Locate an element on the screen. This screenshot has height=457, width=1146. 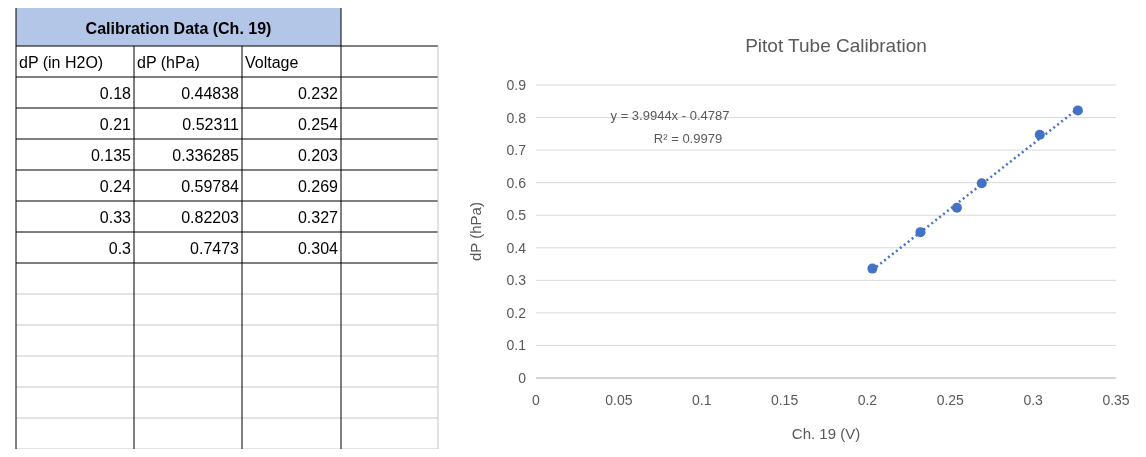
y-tick-label: 0.3 is located at coordinates (516, 280).